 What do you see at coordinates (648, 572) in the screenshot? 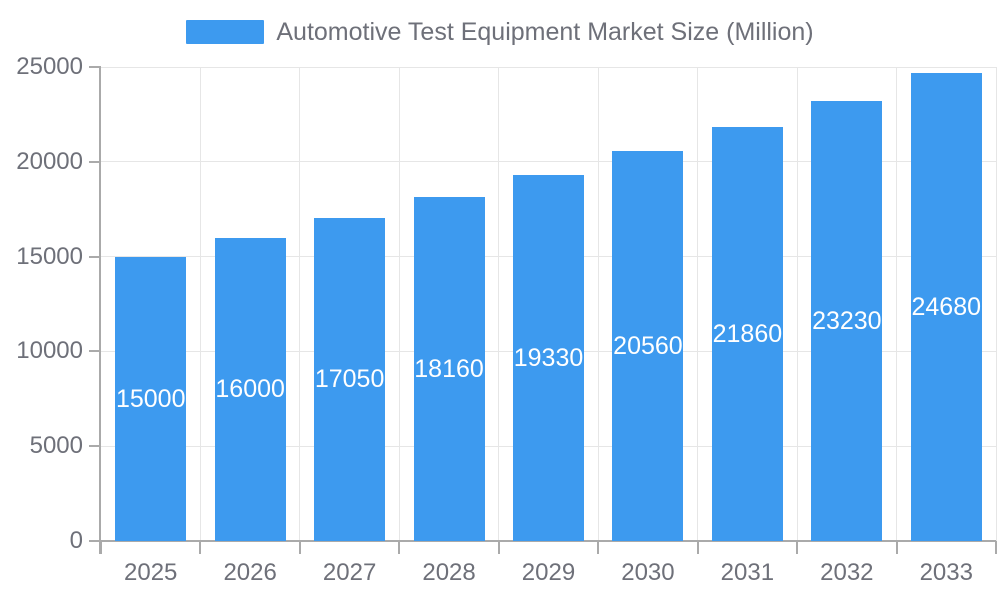
I see `x-axis-tick-label: 2030` at bounding box center [648, 572].